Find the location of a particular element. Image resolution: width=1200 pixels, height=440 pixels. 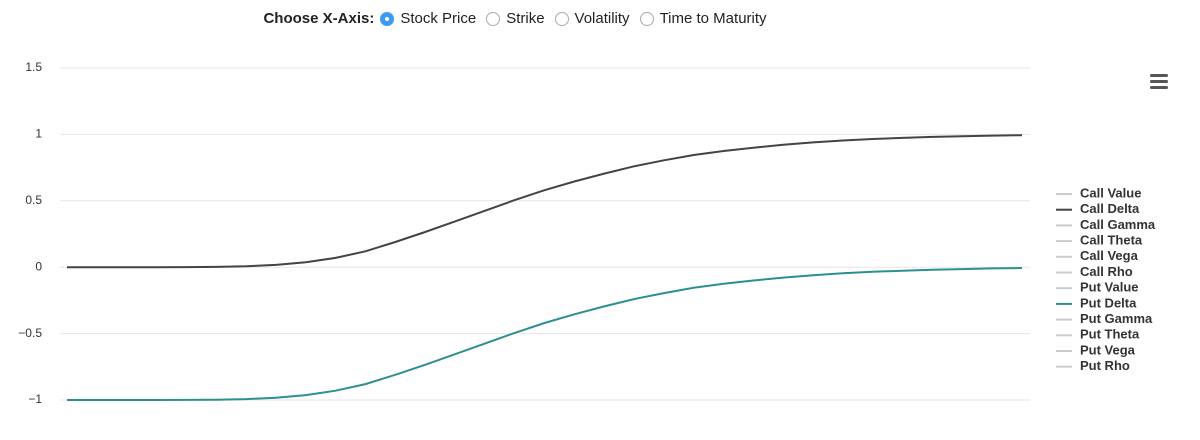

legend-label: Put Vega is located at coordinates (1108, 349).